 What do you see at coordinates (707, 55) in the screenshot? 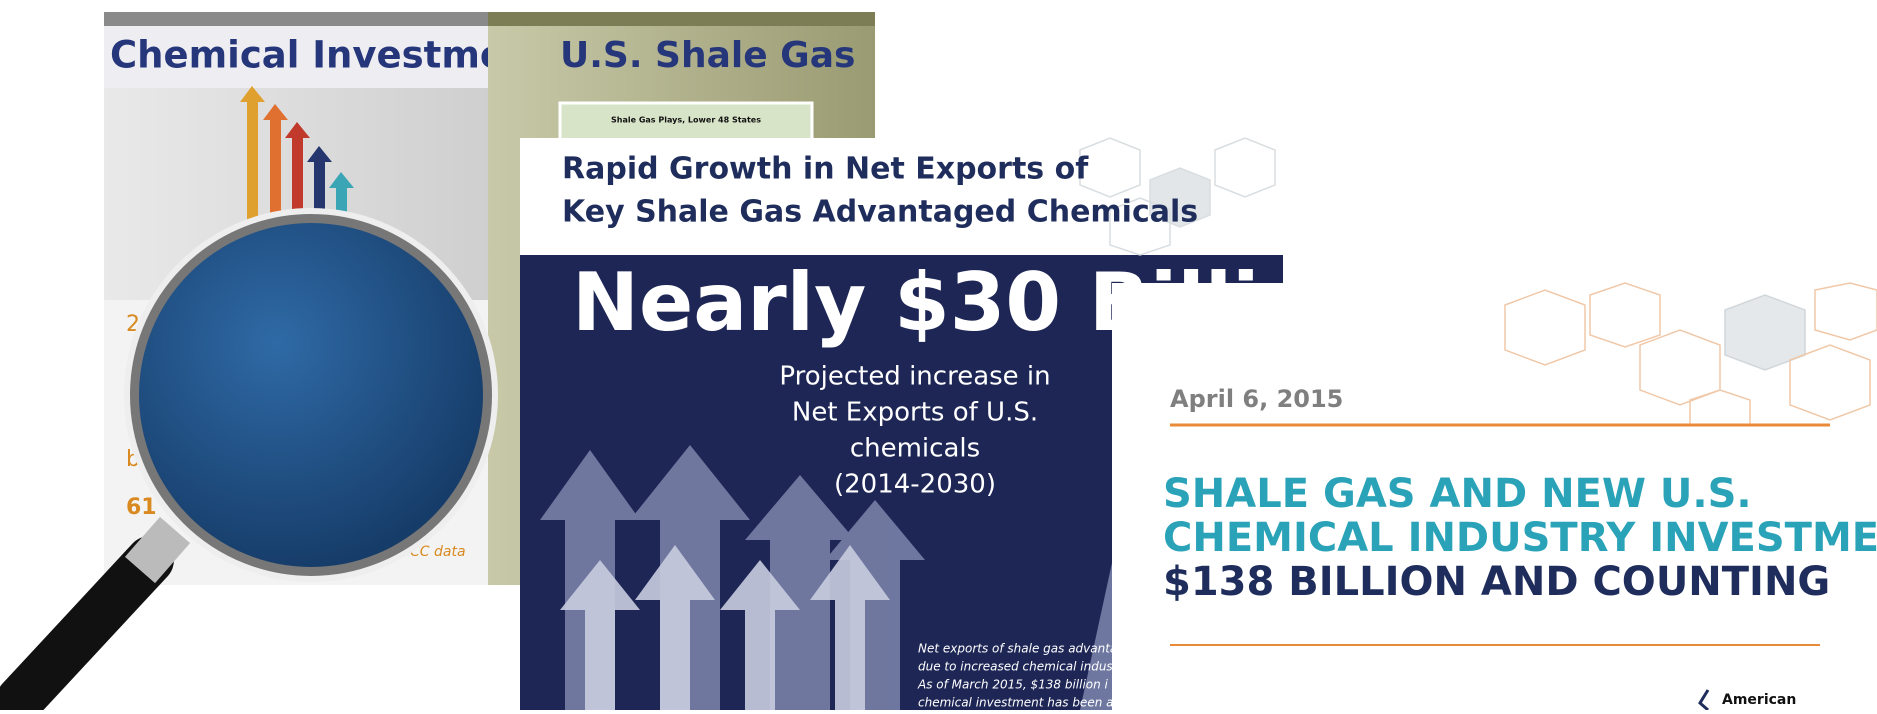
I see `card-title: U.S. Shale Gas` at bounding box center [707, 55].